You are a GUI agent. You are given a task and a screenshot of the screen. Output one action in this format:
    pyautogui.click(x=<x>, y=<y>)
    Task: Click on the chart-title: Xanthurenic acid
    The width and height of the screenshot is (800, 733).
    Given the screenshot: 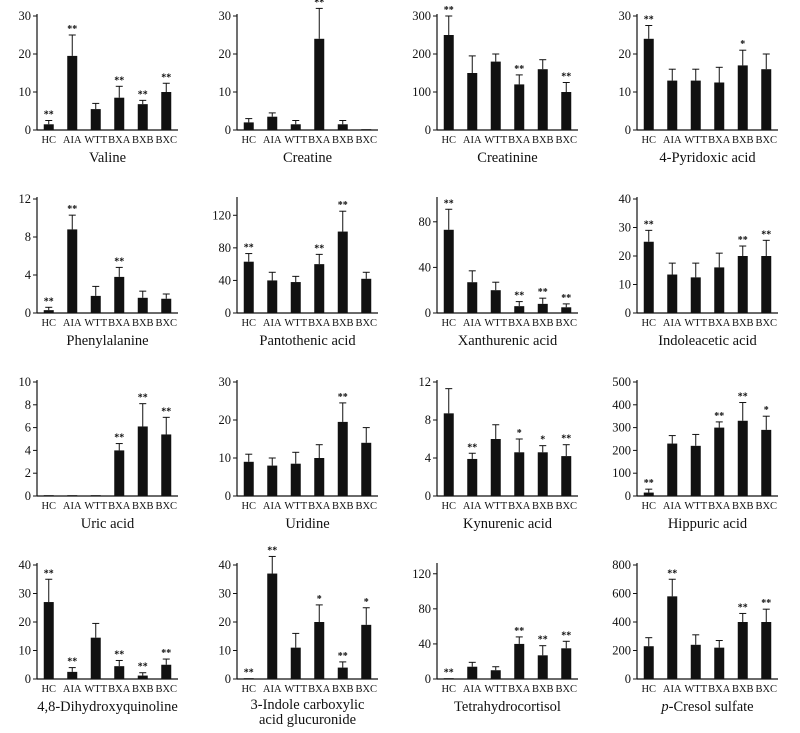 What is the action you would take?
    pyautogui.click(x=508, y=341)
    